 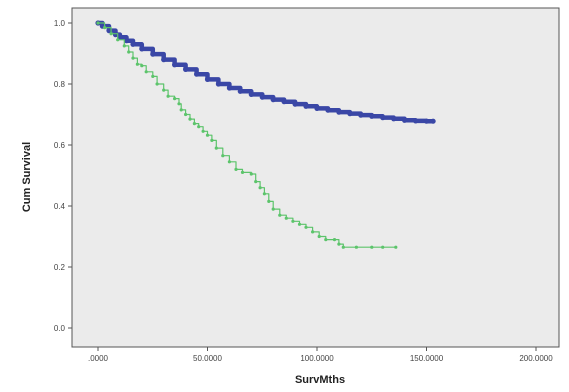 What do you see at coordinates (427, 358) in the screenshot?
I see `x-tick-label: 150.0000` at bounding box center [427, 358].